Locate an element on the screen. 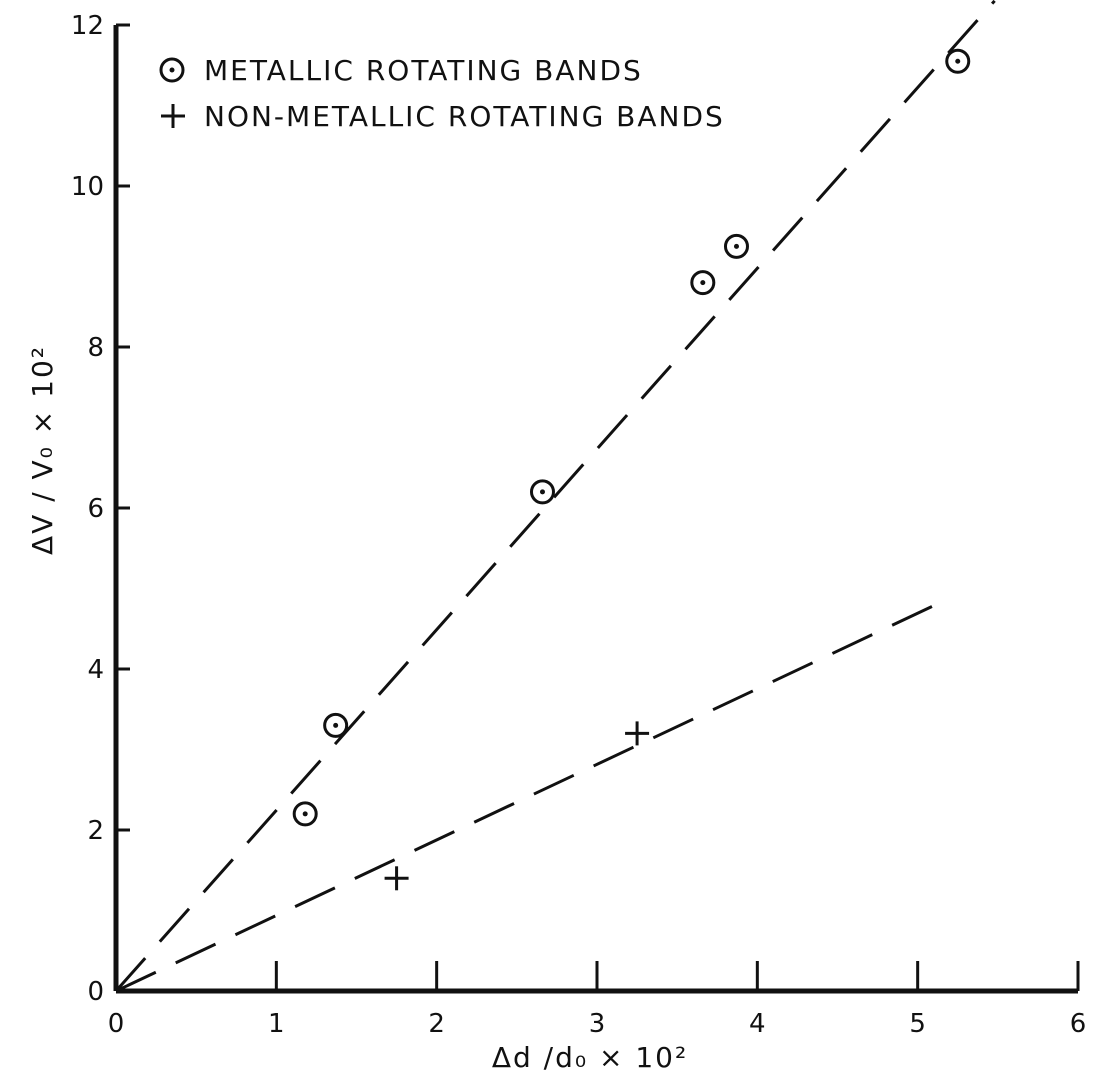 The width and height of the screenshot is (1094, 1091). x-tick-label: 3 is located at coordinates (597, 1024).